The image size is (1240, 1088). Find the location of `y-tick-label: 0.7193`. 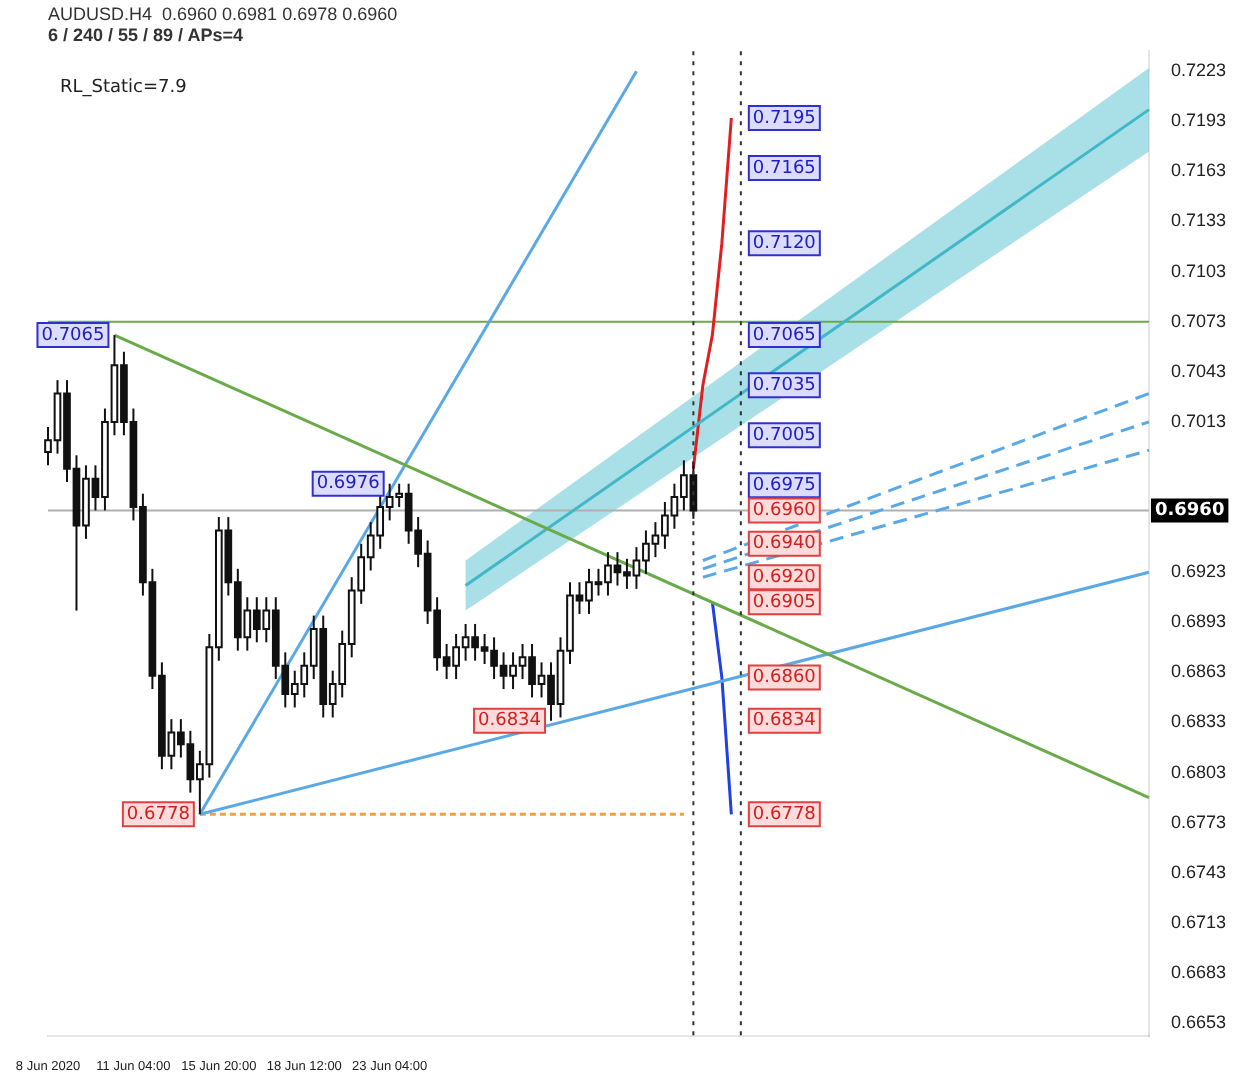

y-tick-label: 0.7193 is located at coordinates (1198, 120).